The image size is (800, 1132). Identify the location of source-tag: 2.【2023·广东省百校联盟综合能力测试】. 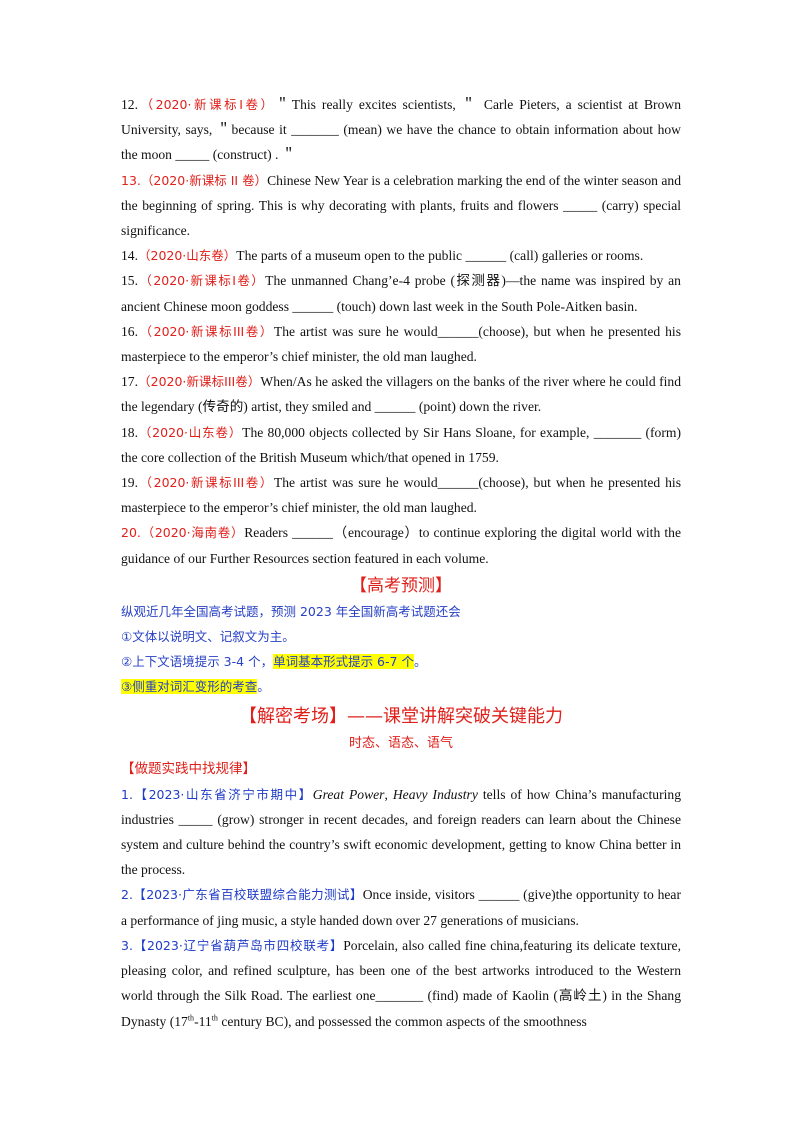
(242, 895).